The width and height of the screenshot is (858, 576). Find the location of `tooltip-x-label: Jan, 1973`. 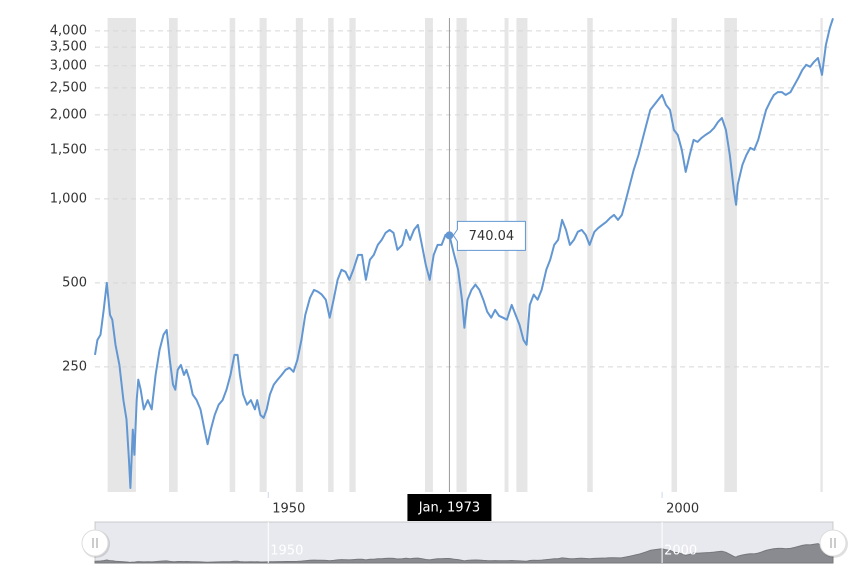

tooltip-x-label: Jan, 1973 is located at coordinates (449, 508).